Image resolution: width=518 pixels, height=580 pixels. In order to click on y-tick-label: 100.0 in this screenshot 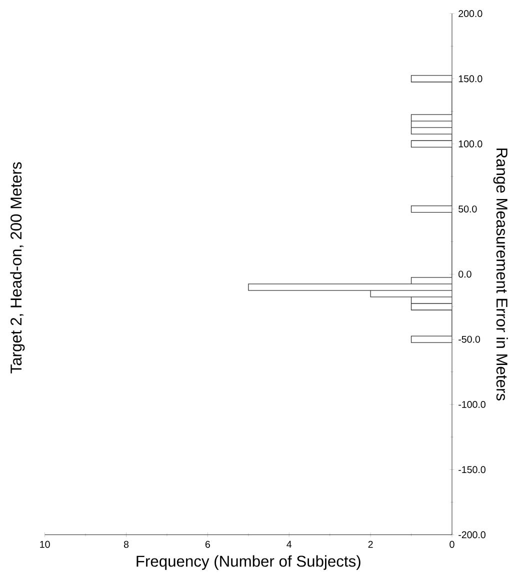, I will do `click(470, 144)`.